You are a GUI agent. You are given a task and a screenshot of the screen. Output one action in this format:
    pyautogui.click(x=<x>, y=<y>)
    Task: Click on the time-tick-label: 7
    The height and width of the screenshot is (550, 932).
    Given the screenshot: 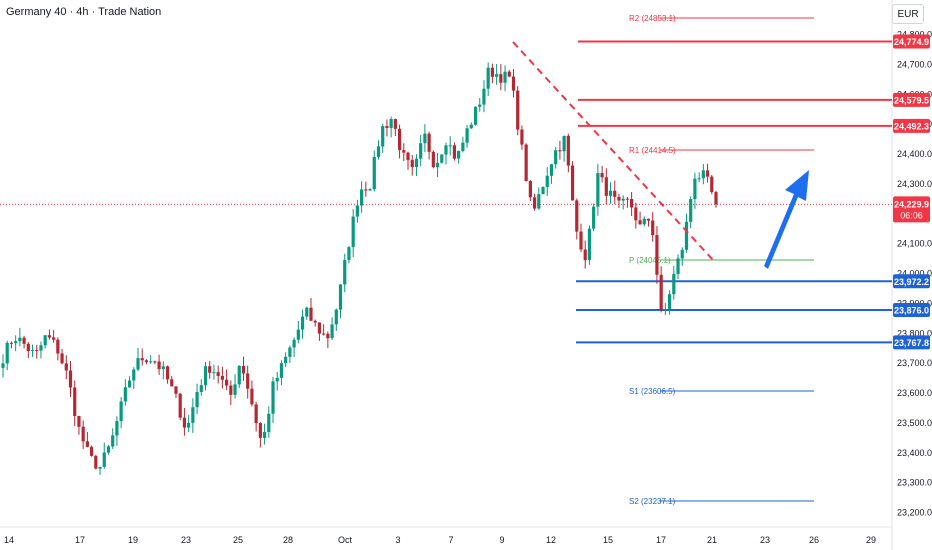 What is the action you would take?
    pyautogui.click(x=450, y=540)
    